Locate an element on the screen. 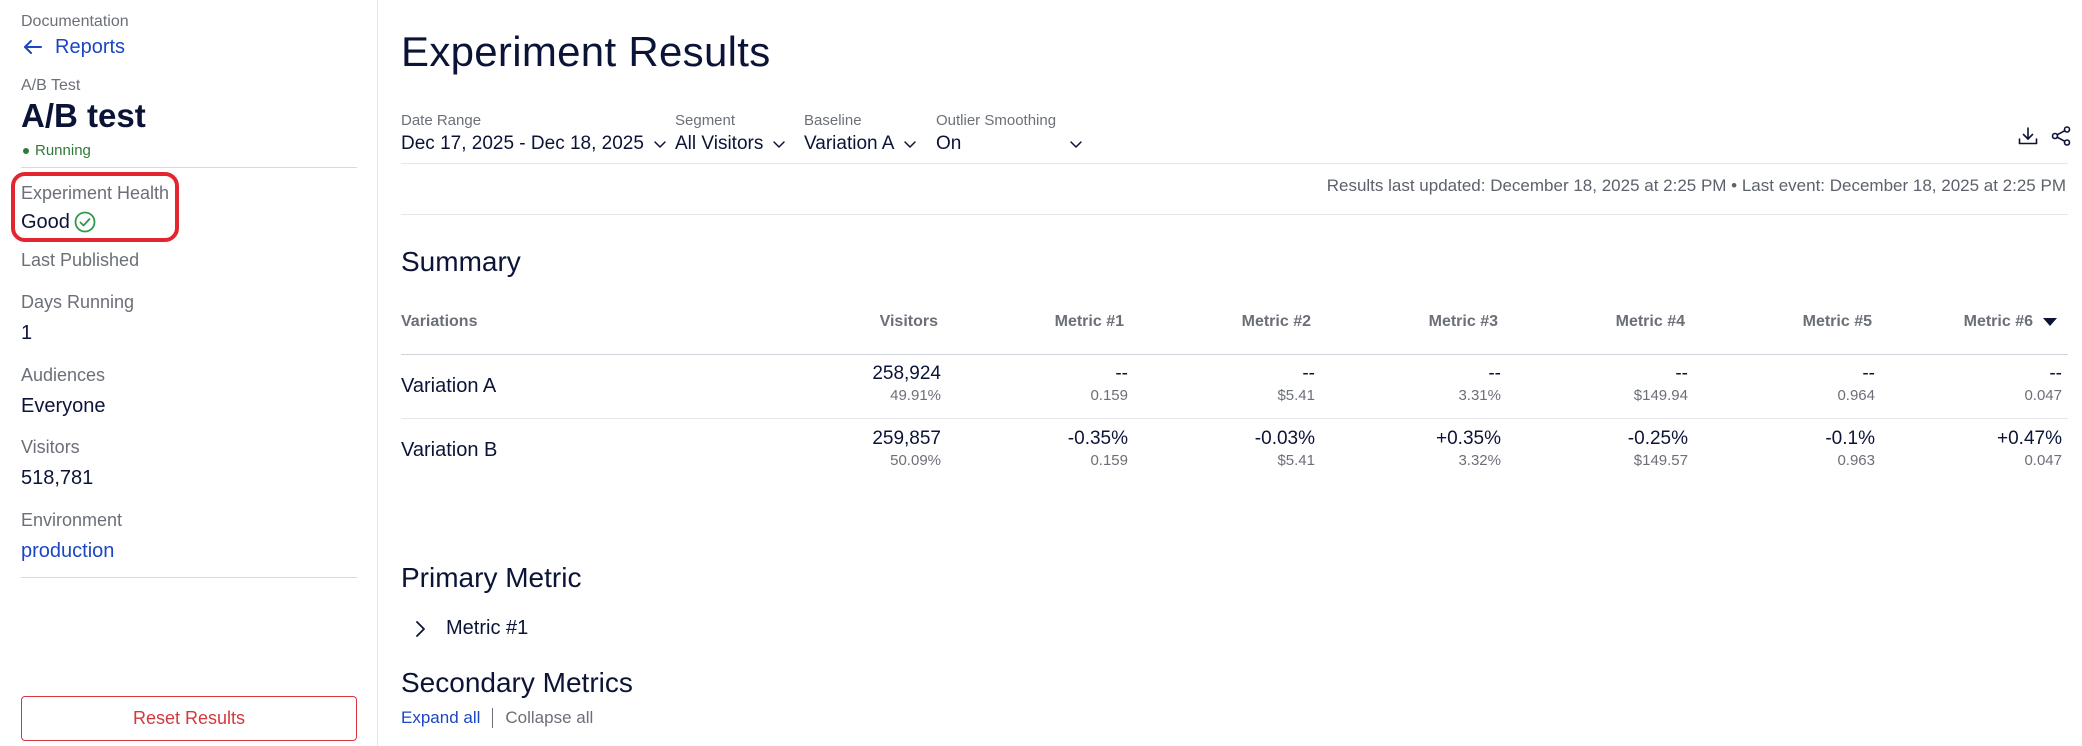  header-variations: Variations is located at coordinates (439, 321).